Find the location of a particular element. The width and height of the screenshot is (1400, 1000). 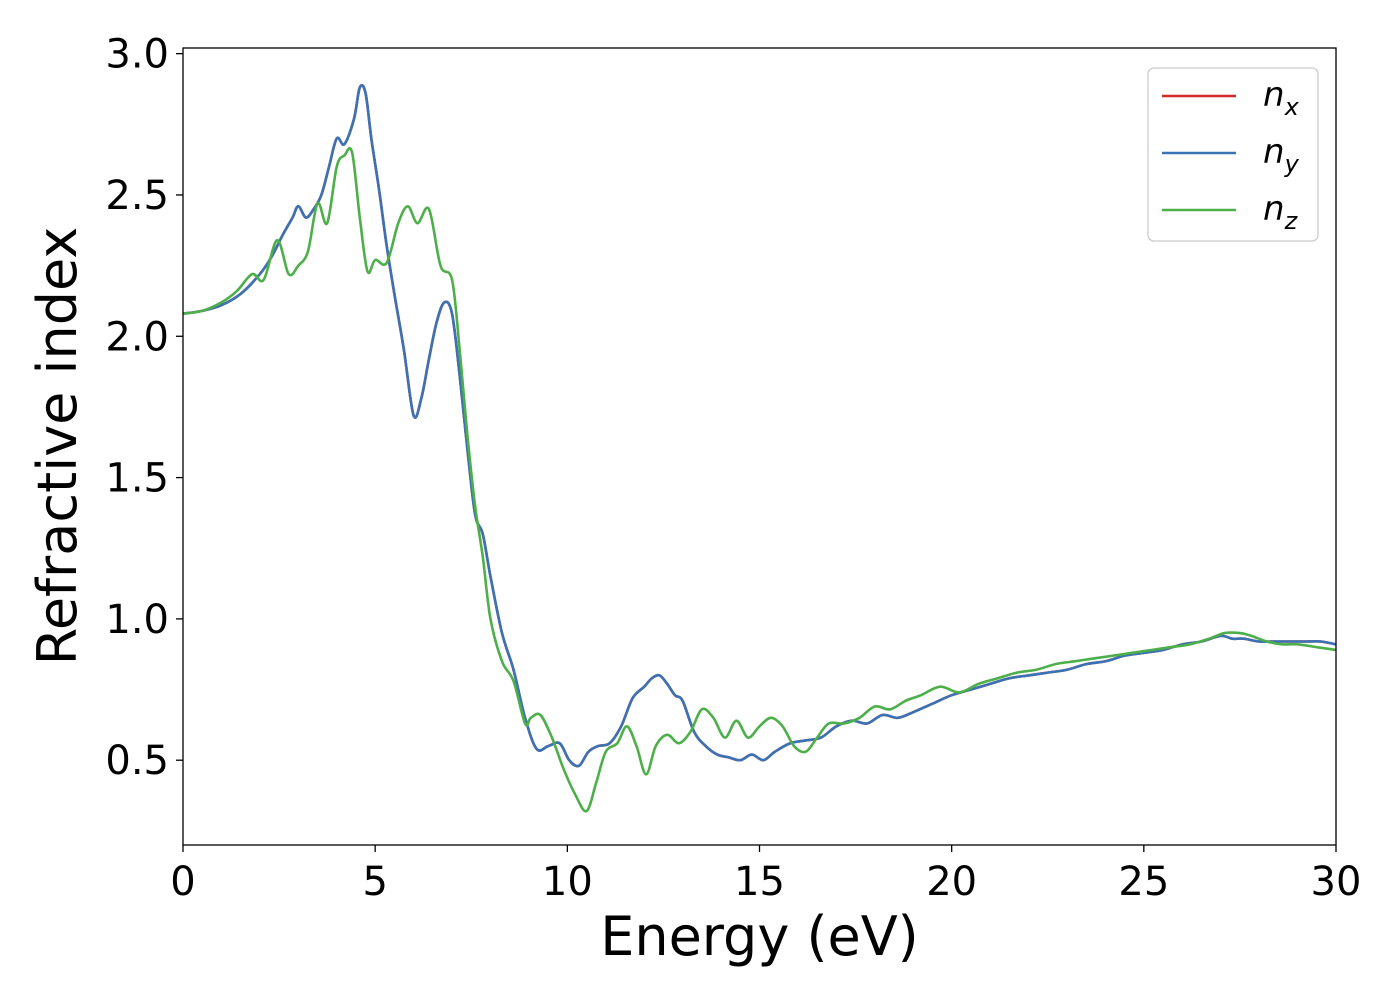

x-tick-label: 10 is located at coordinates (567, 882).